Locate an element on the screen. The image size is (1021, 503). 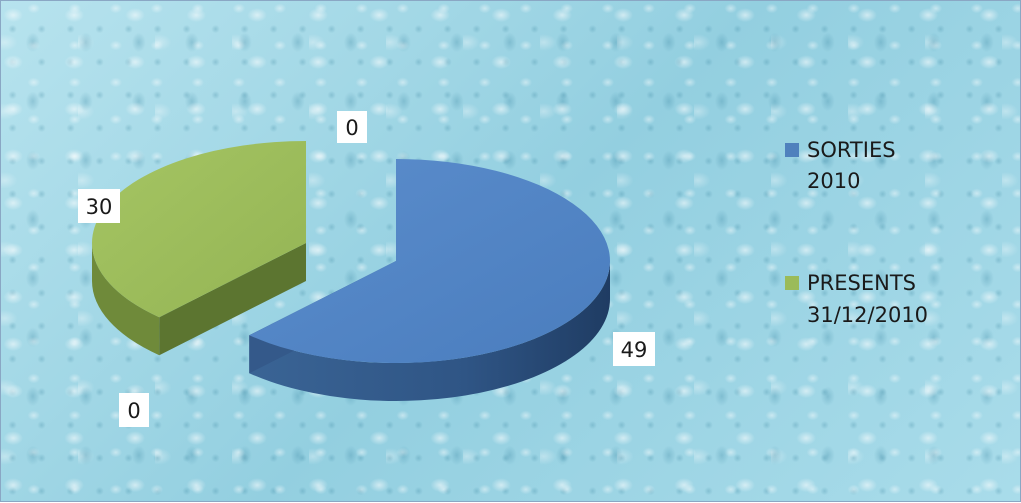
data-label-bottom-zero: 0 is located at coordinates (134, 410).